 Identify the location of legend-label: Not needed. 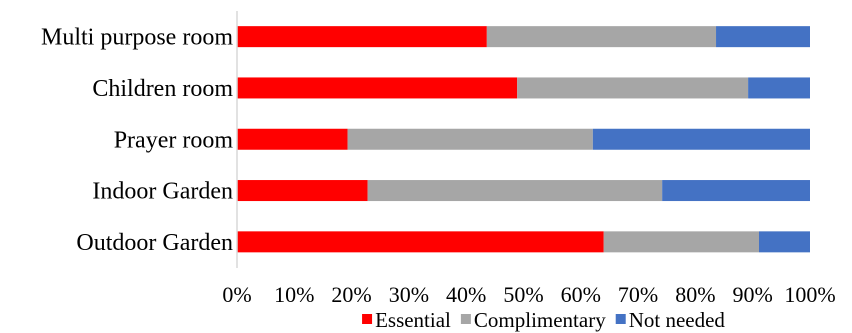
(677, 320).